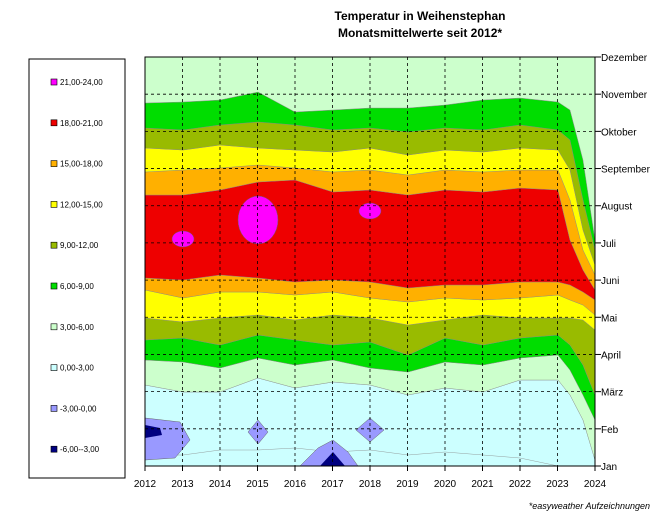 This screenshot has height=530, width=671. What do you see at coordinates (332, 484) in the screenshot?
I see `x-tick-label: 2017` at bounding box center [332, 484].